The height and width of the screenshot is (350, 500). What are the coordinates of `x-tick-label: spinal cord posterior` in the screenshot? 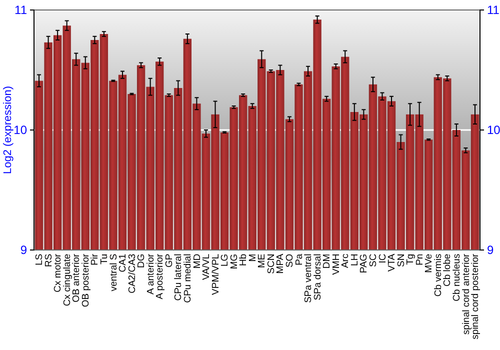 It's located at (476, 297).